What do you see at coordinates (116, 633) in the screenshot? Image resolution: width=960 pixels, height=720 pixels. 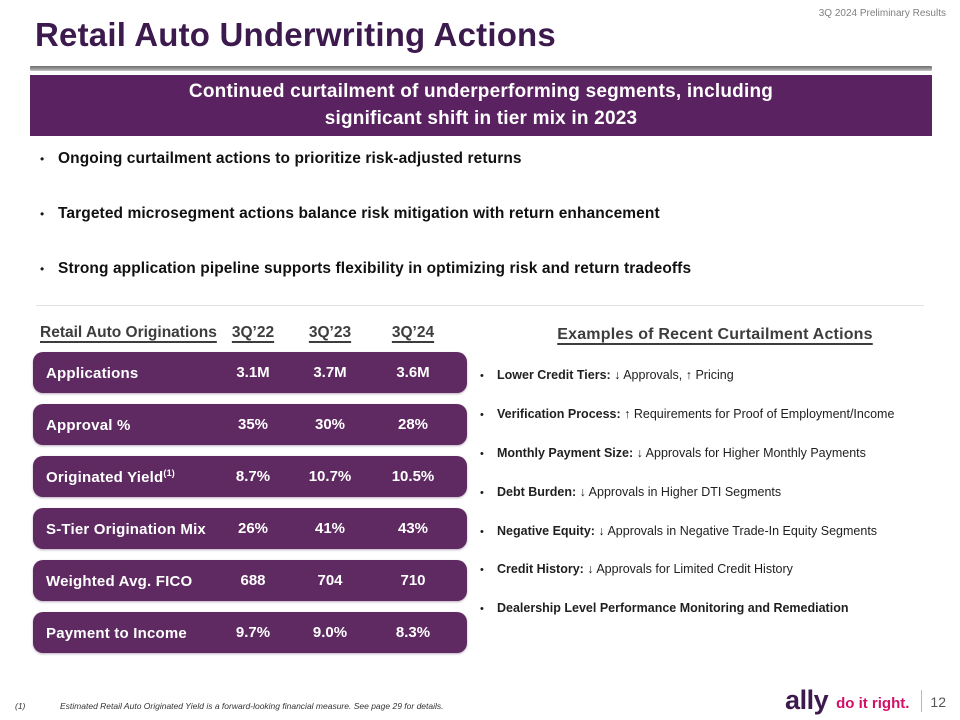 I see `row-label: Payment to Income` at bounding box center [116, 633].